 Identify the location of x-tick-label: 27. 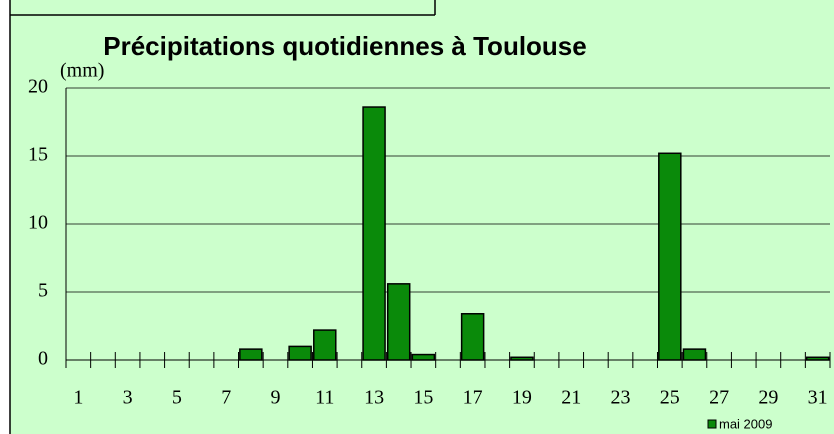
(719, 398).